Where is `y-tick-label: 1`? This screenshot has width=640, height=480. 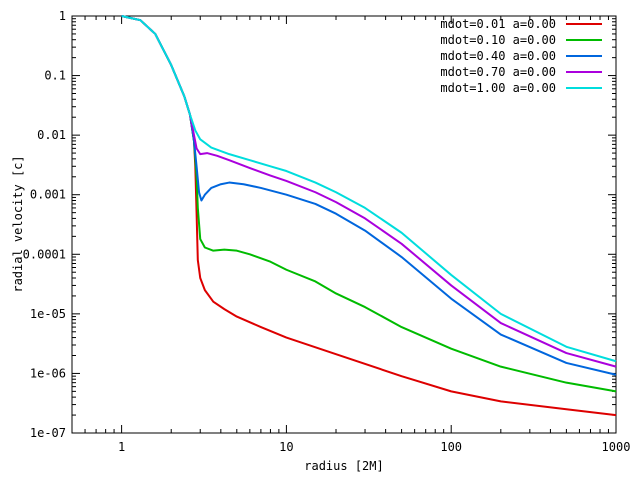
y-tick-label: 1 is located at coordinates (62, 16).